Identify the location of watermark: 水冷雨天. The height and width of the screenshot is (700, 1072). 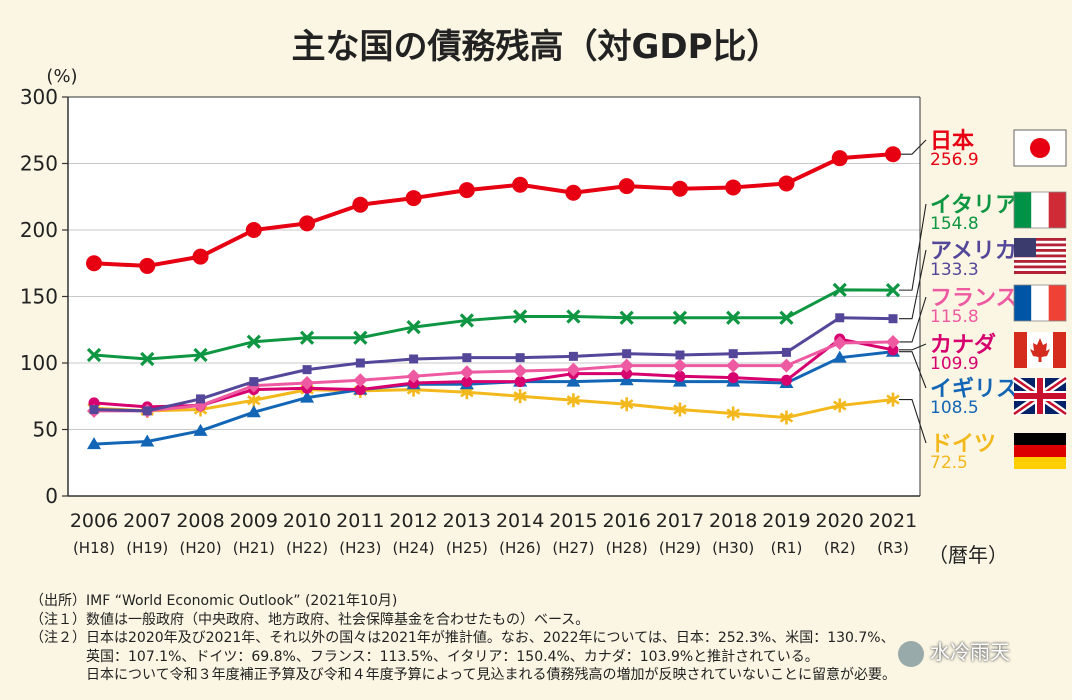
(954, 651).